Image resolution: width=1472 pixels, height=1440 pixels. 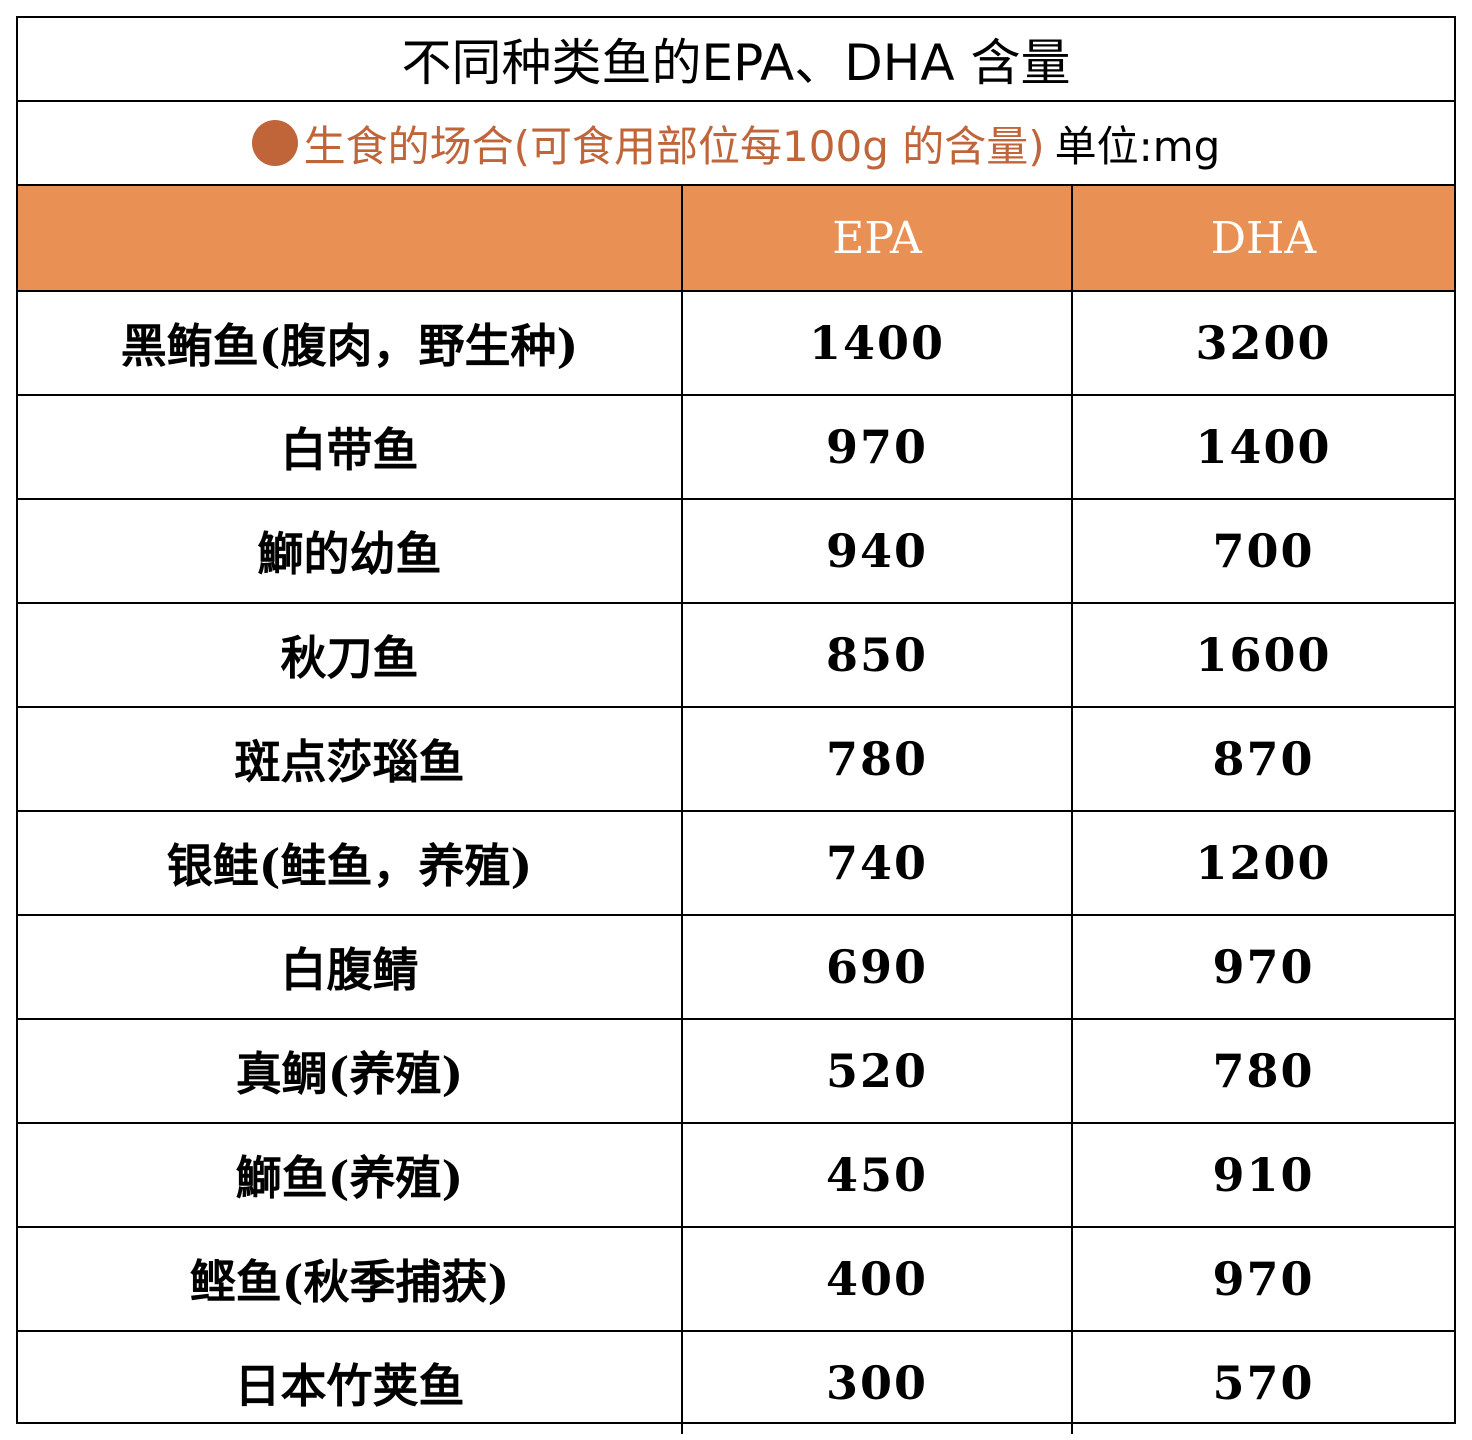 I want to click on header-dha: DHA, so click(x=1262, y=239).